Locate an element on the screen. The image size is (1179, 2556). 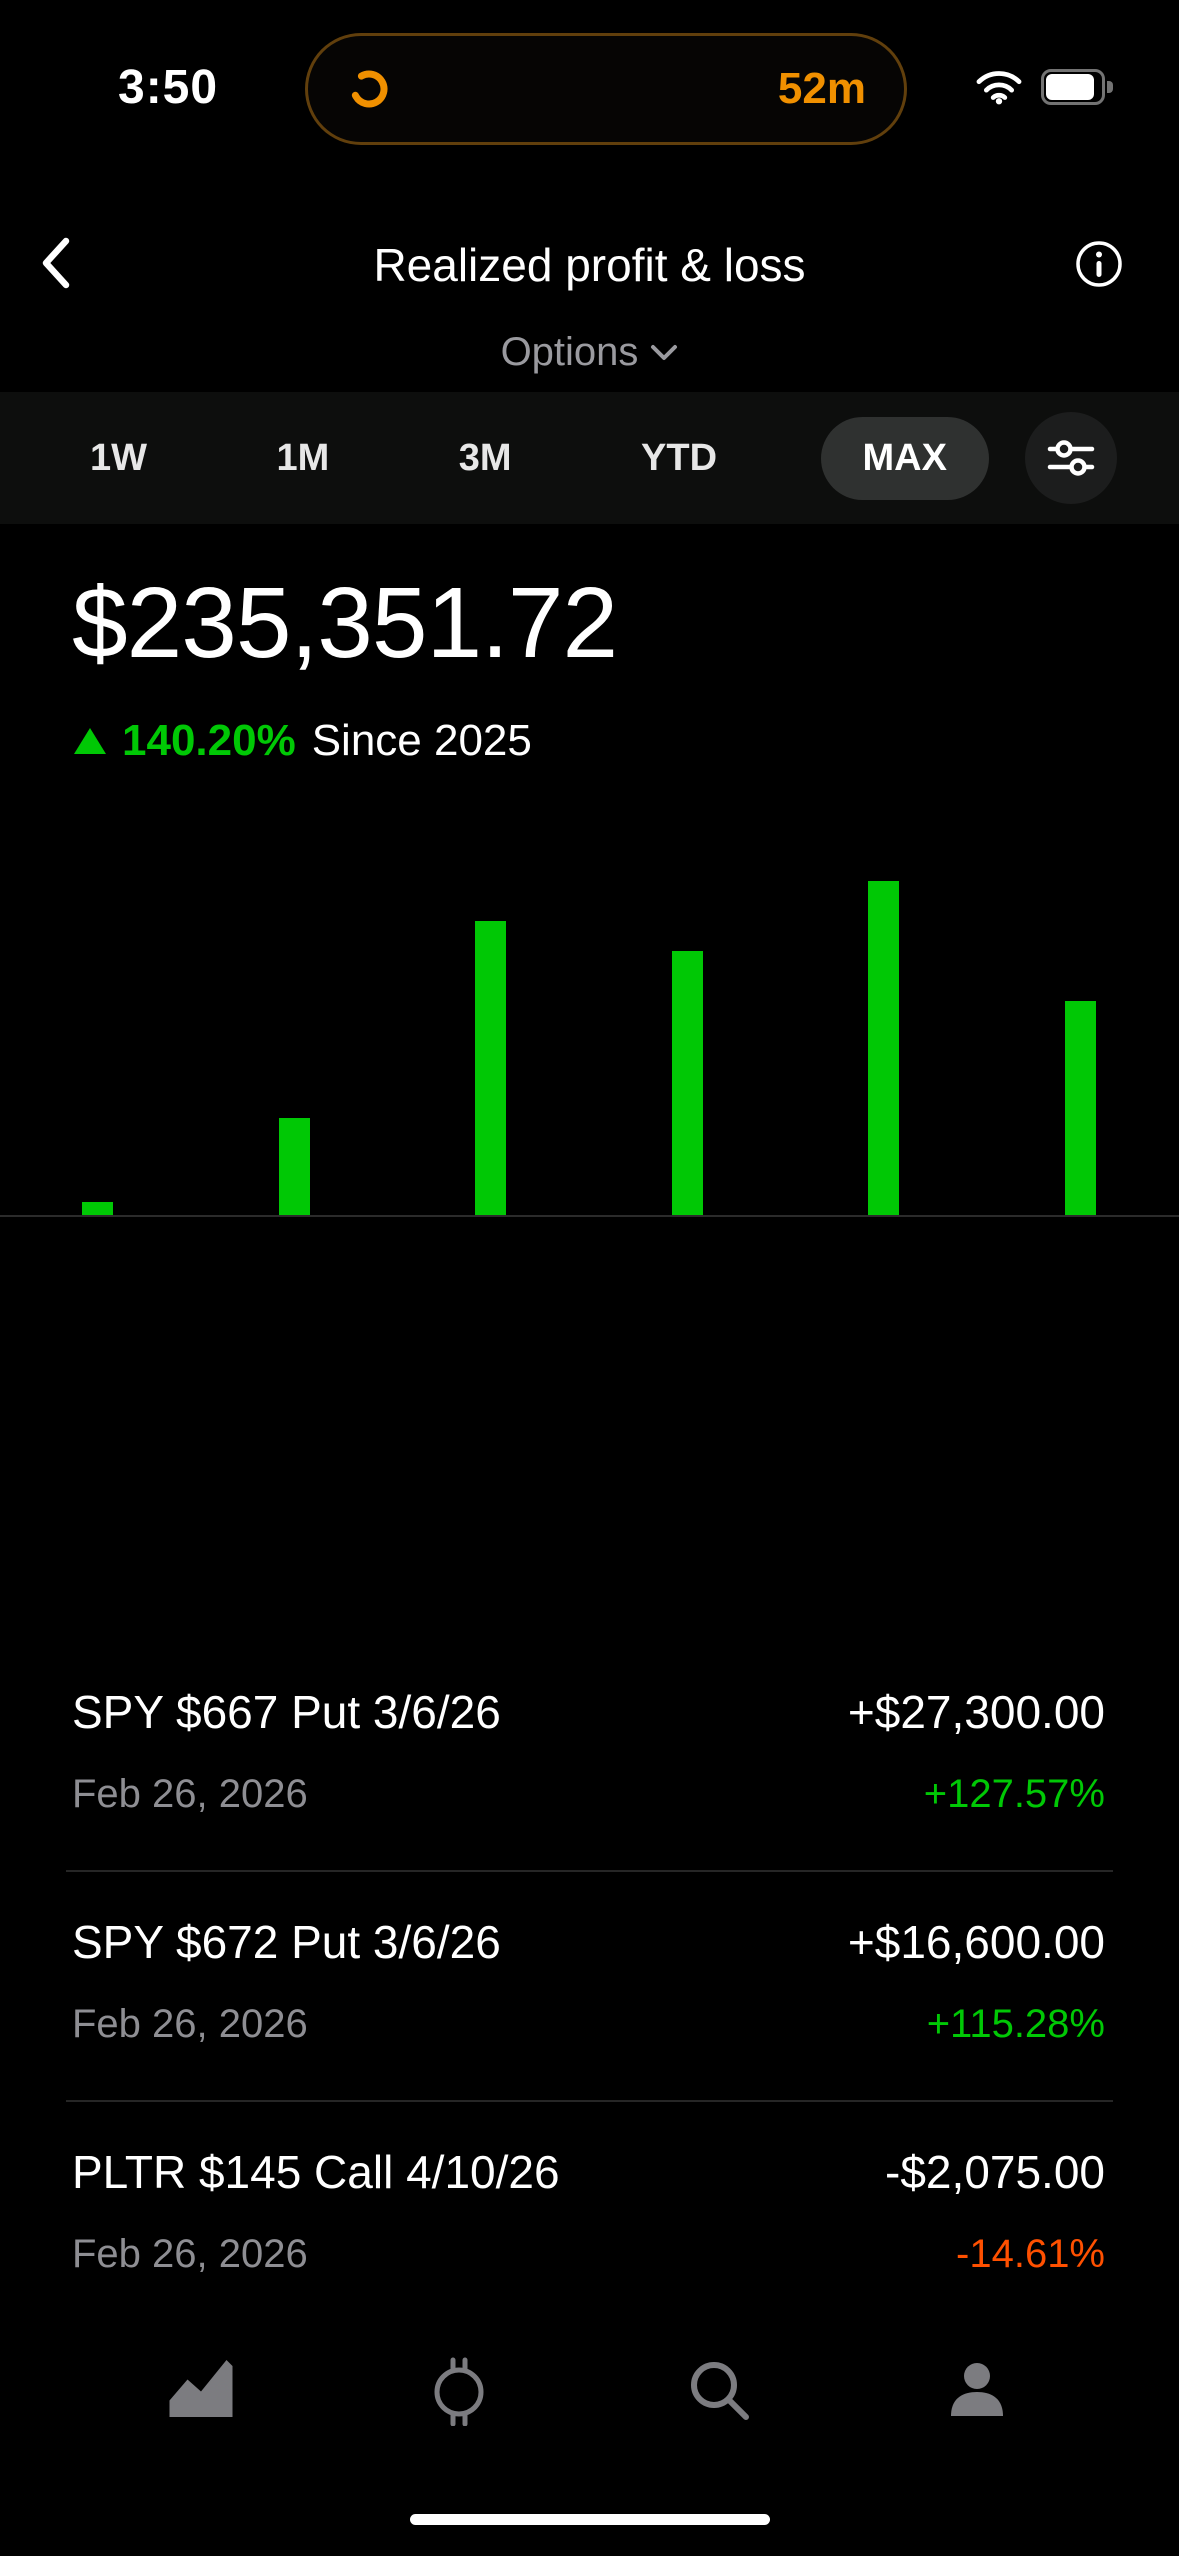
range-tabs: 1W 1M 3M YTD MAX is located at coordinates (526, 458).